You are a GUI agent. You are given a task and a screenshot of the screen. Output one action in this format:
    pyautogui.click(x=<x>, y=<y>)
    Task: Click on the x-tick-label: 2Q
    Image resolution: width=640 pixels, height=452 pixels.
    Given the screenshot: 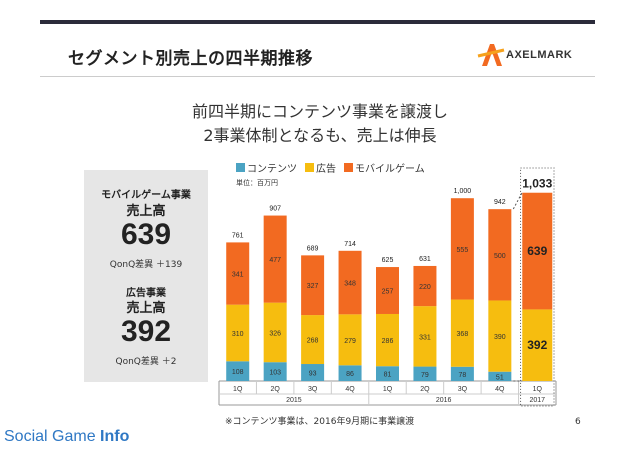 What is the action you would take?
    pyautogui.click(x=425, y=389)
    